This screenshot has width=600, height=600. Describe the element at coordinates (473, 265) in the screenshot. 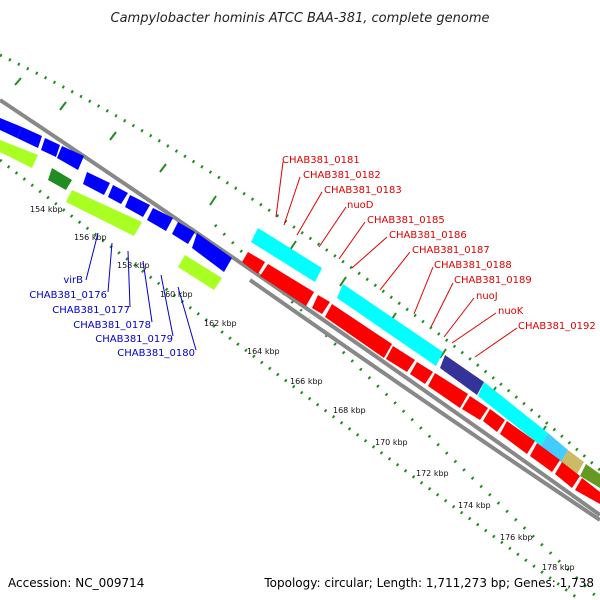

I see `gene-label: CHAB381_0188` at that location.